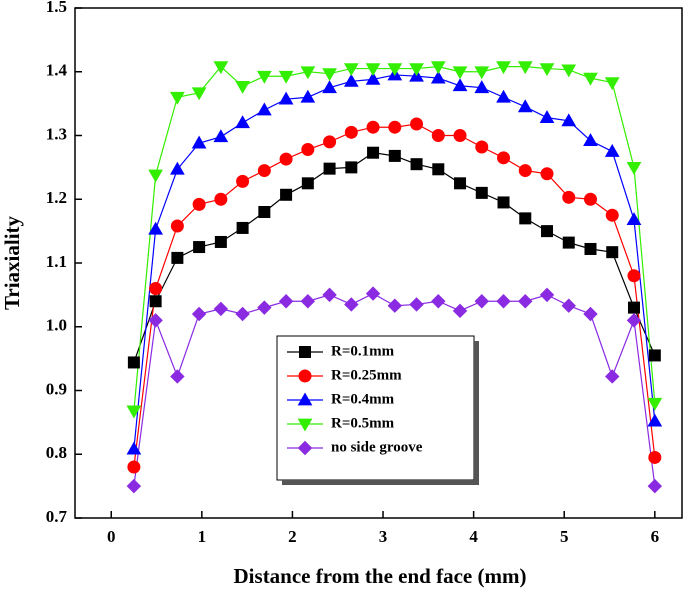 The width and height of the screenshot is (700, 592). What do you see at coordinates (564, 536) in the screenshot?
I see `x-tick-label: 5` at bounding box center [564, 536].